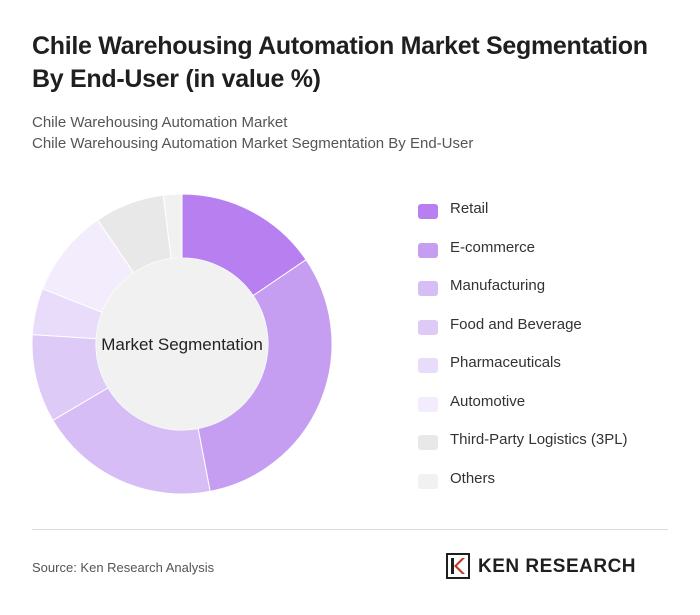  Describe the element at coordinates (553, 256) in the screenshot. I see `legend-item-e-commerce: E-commerce` at that location.